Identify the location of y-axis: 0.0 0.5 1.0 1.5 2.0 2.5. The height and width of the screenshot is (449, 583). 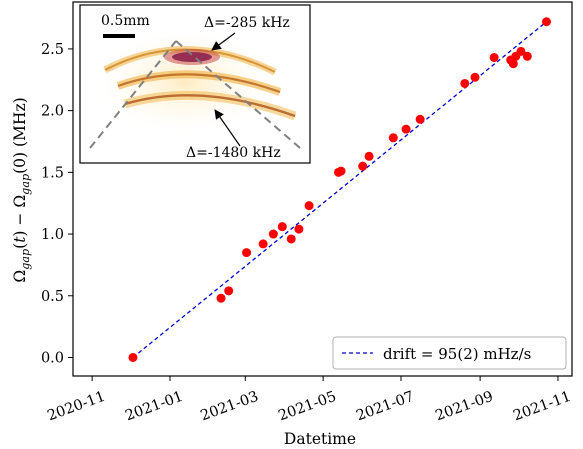
(57, 204).